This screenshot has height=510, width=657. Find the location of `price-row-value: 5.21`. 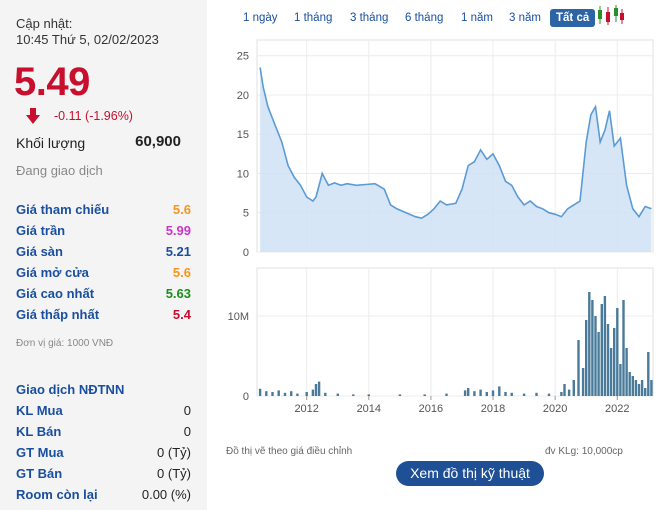

price-row-value: 5.21 is located at coordinates (178, 251).